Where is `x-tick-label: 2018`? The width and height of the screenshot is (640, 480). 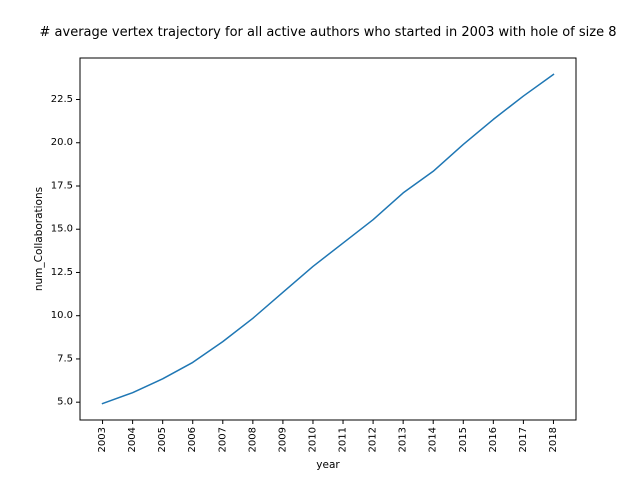 x-tick-label: 2018 is located at coordinates (553, 439).